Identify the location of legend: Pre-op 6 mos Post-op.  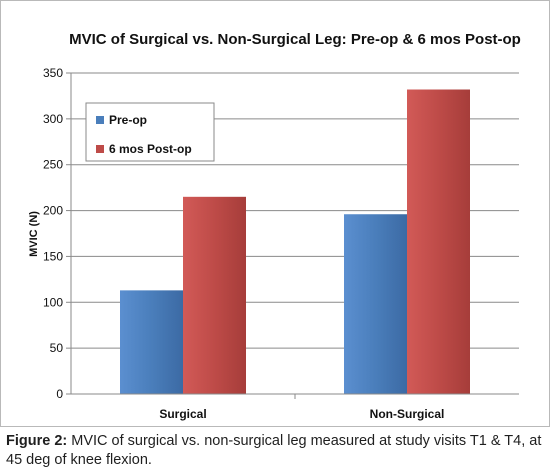
(150, 132).